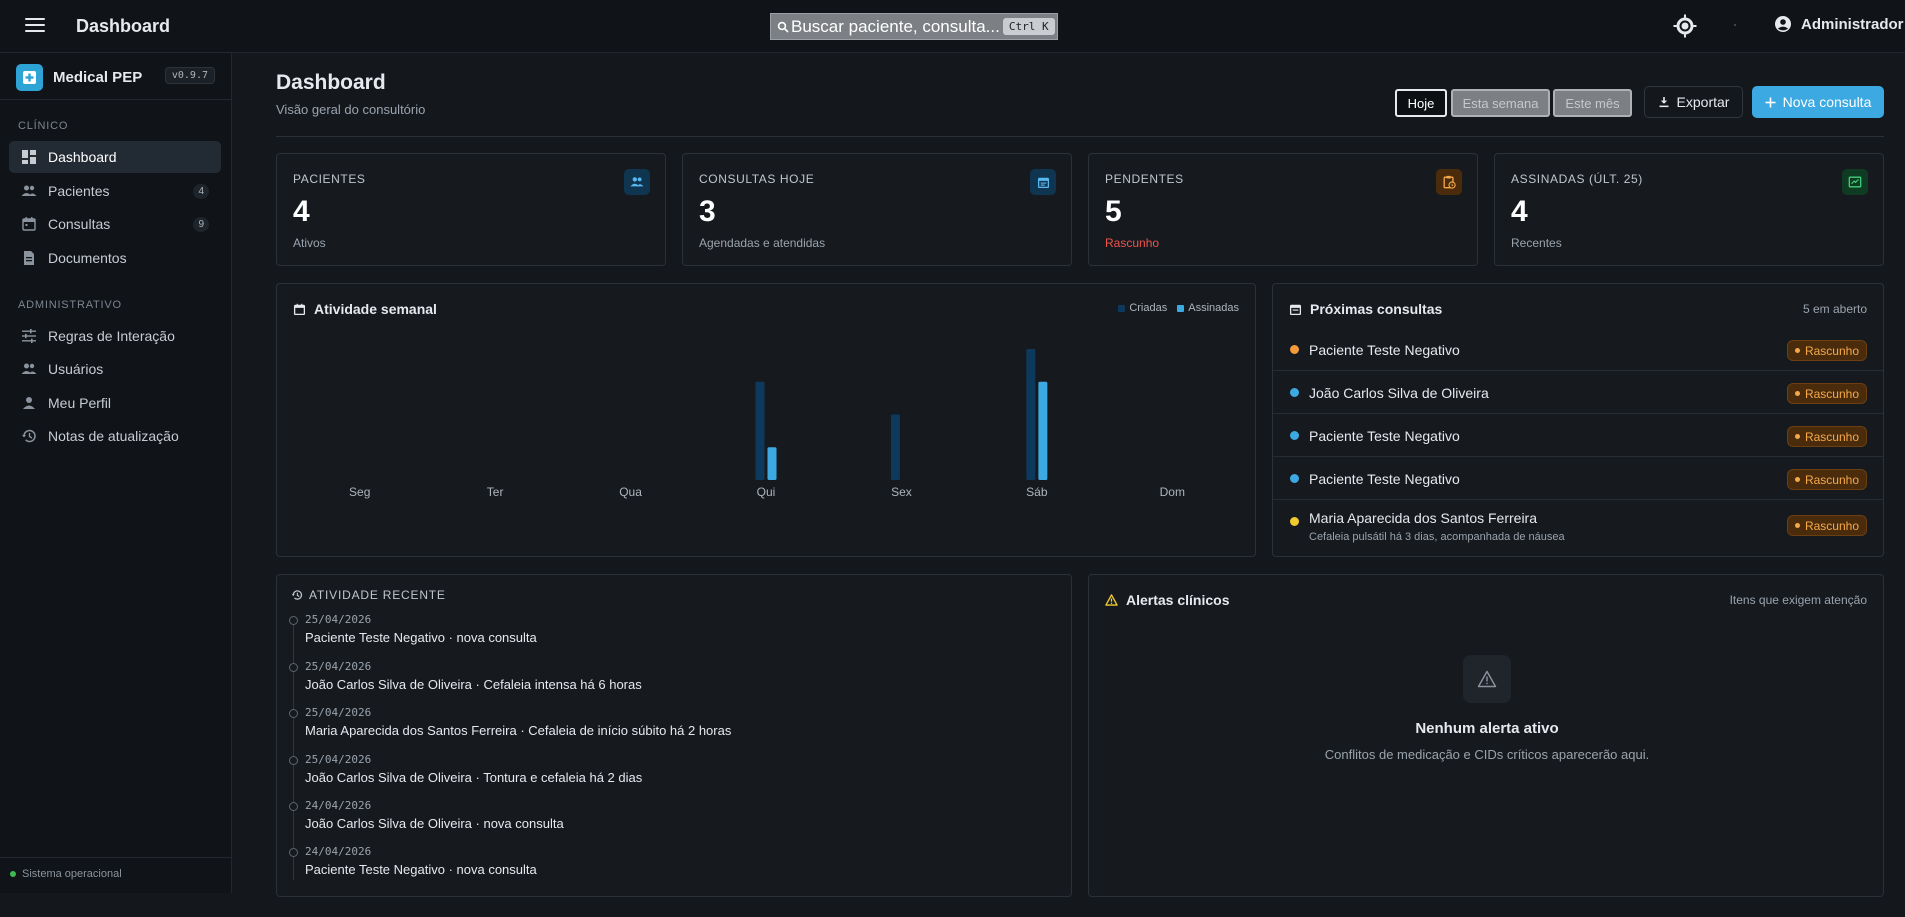 The width and height of the screenshot is (1905, 917). Describe the element at coordinates (1080, 136) in the screenshot. I see `divider` at that location.